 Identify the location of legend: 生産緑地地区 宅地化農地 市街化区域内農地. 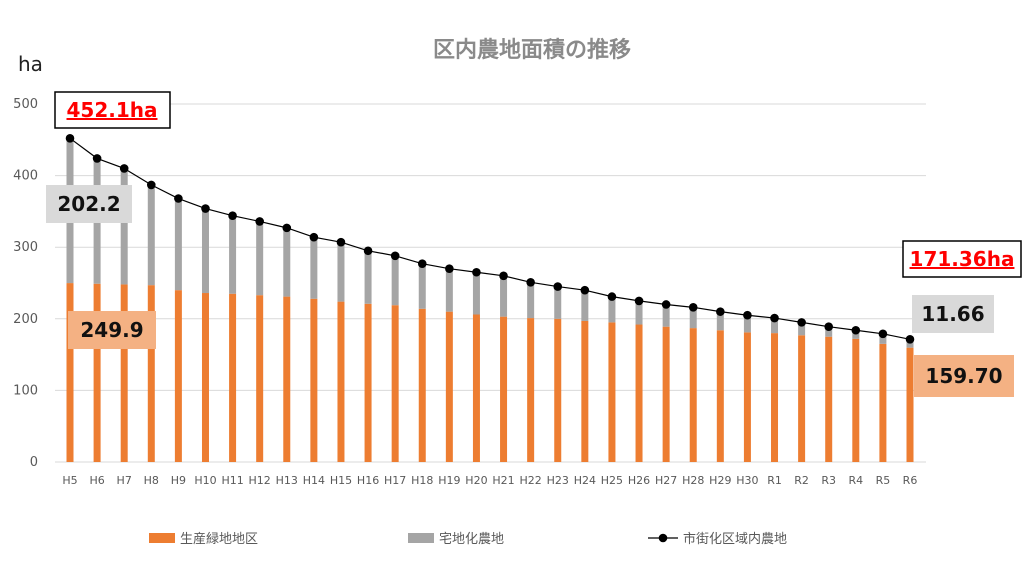
(468, 539).